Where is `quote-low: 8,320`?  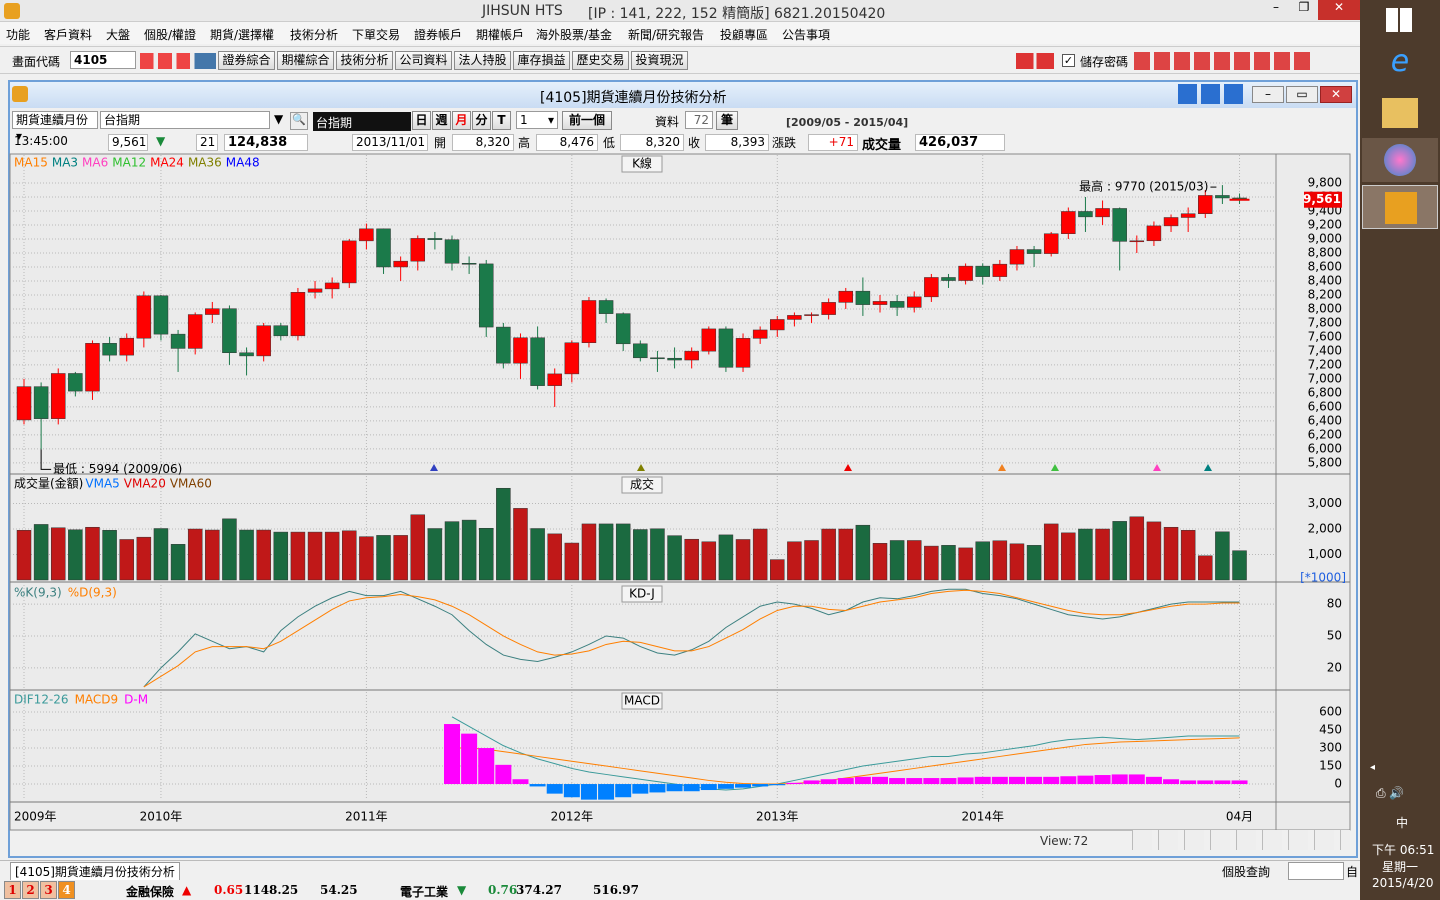
quote-low: 8,320 is located at coordinates (652, 142).